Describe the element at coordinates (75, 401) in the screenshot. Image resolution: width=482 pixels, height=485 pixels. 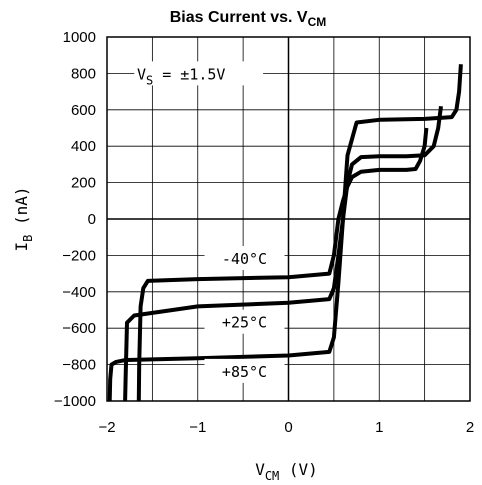
I see `y-tick-label: −1000` at that location.